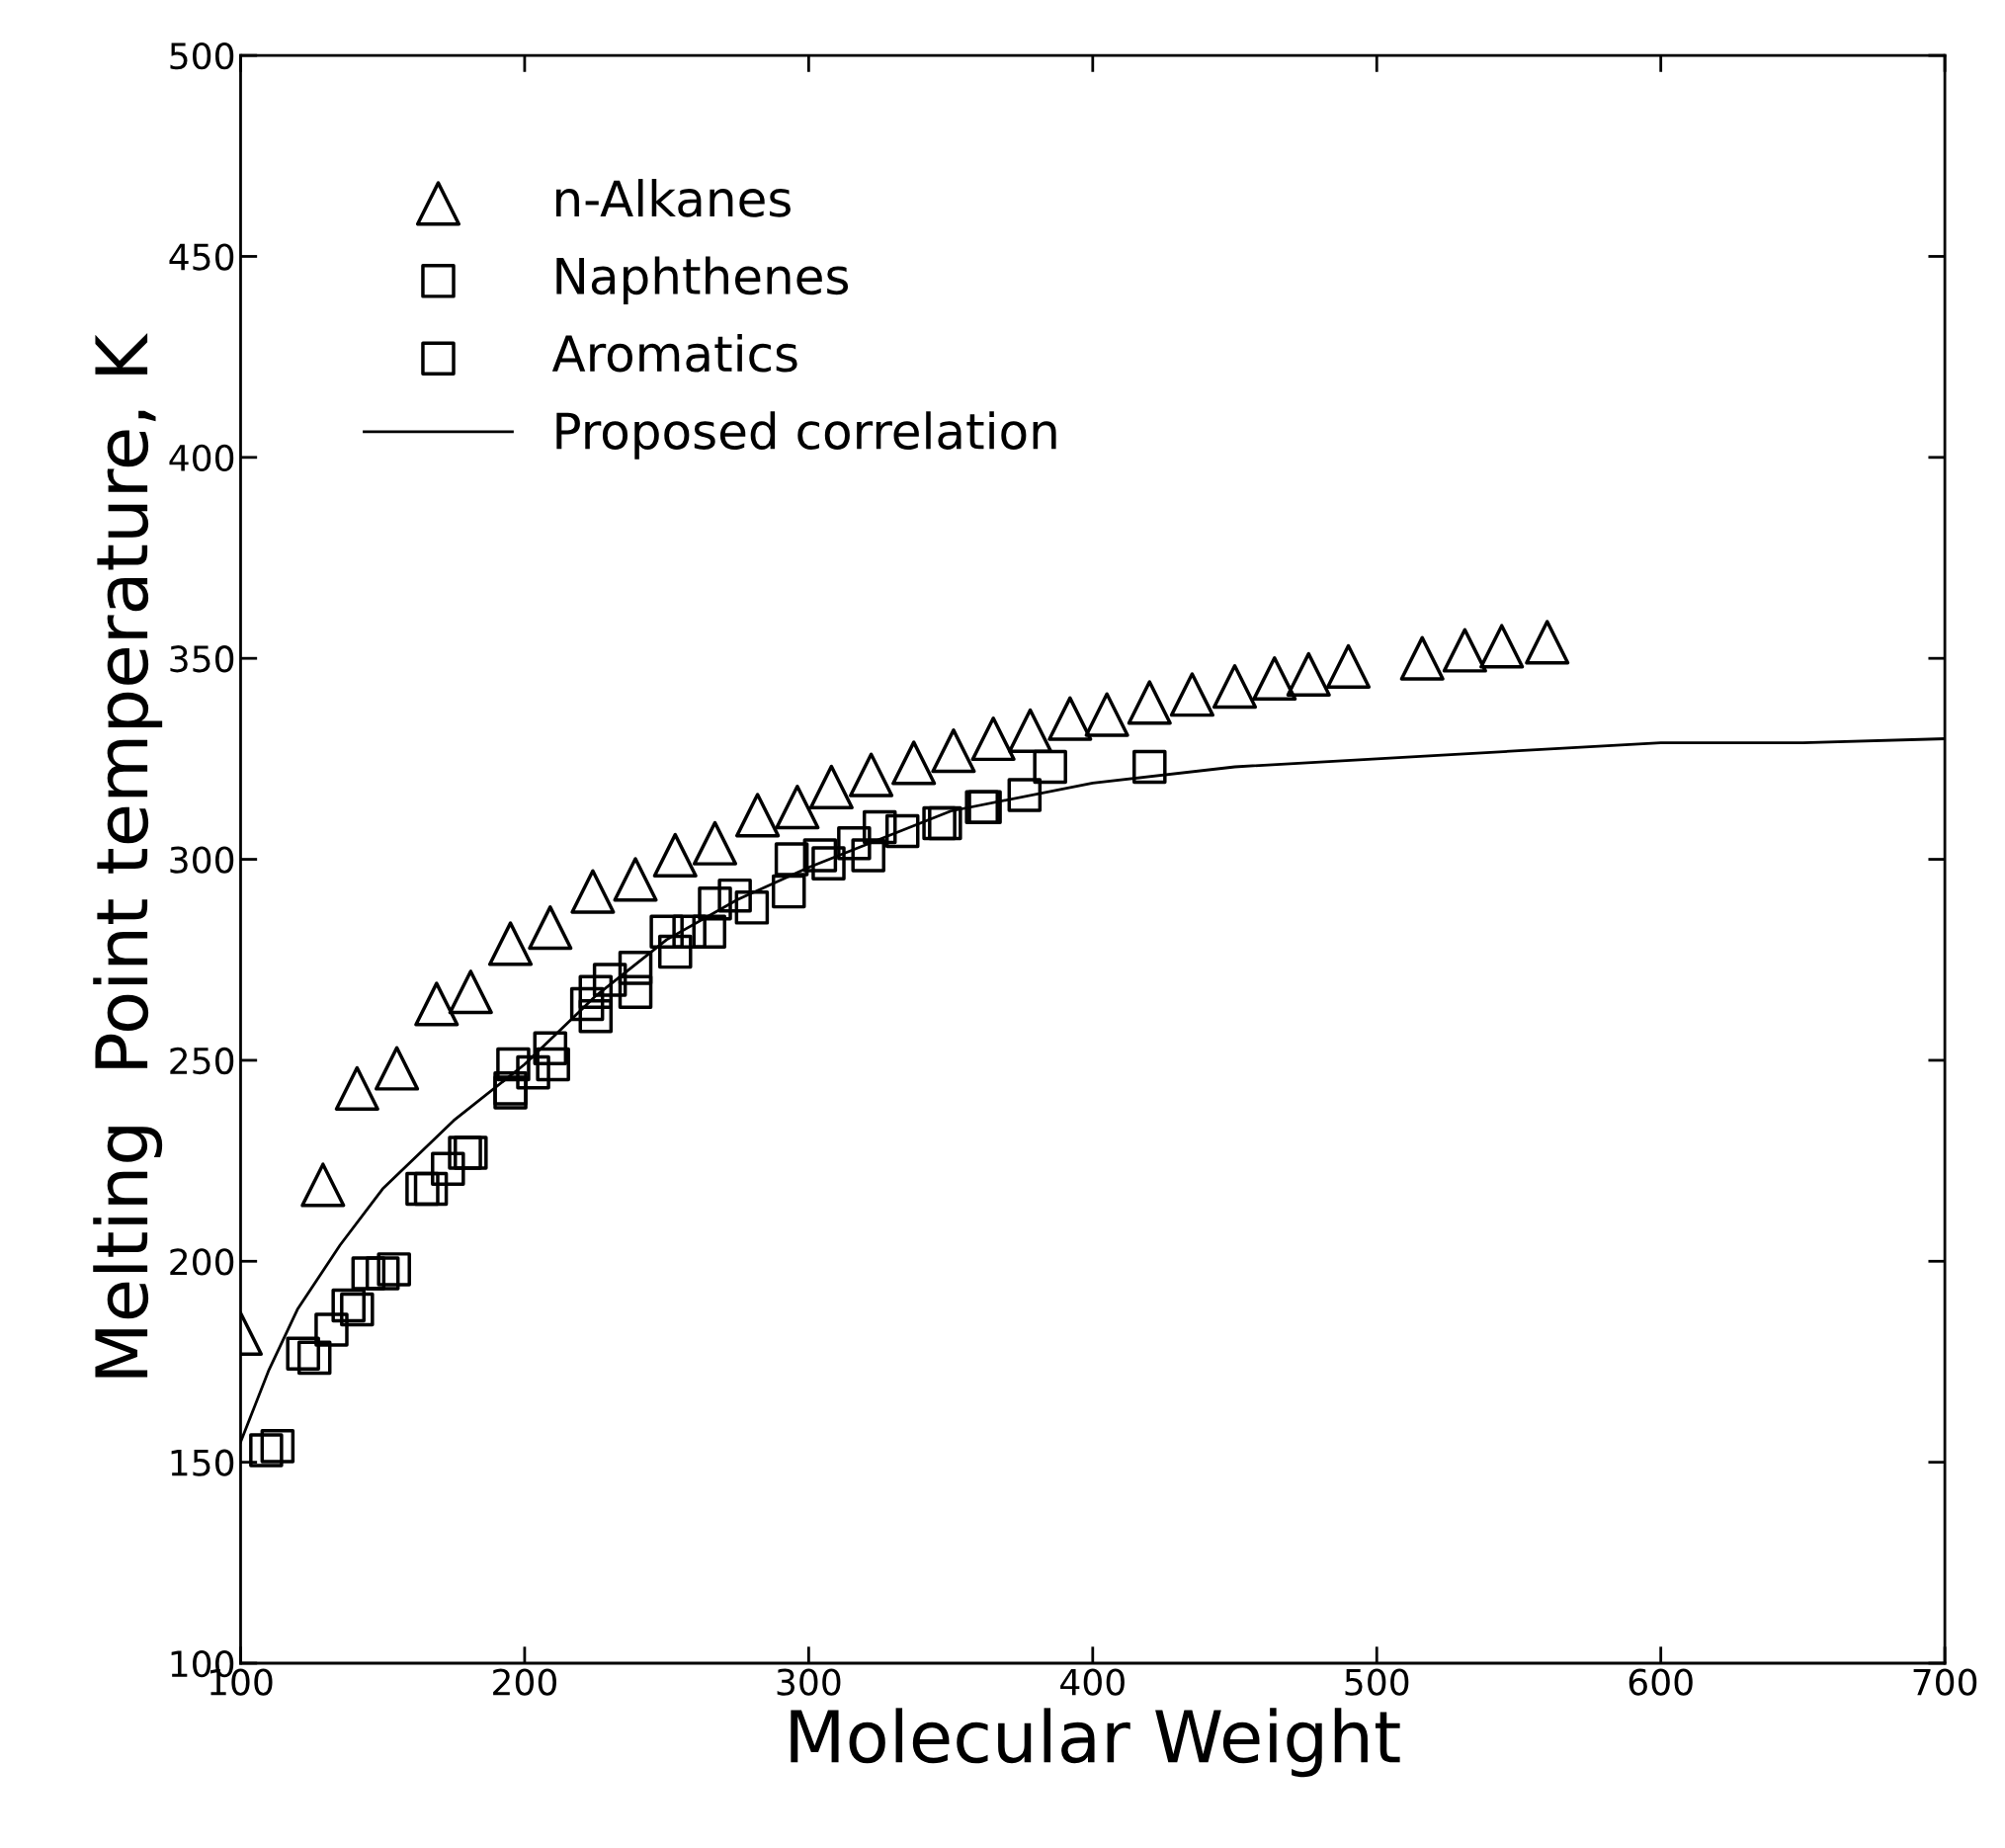  Describe the element at coordinates (806, 435) in the screenshot. I see `legend-label: Proposed correlation` at that location.